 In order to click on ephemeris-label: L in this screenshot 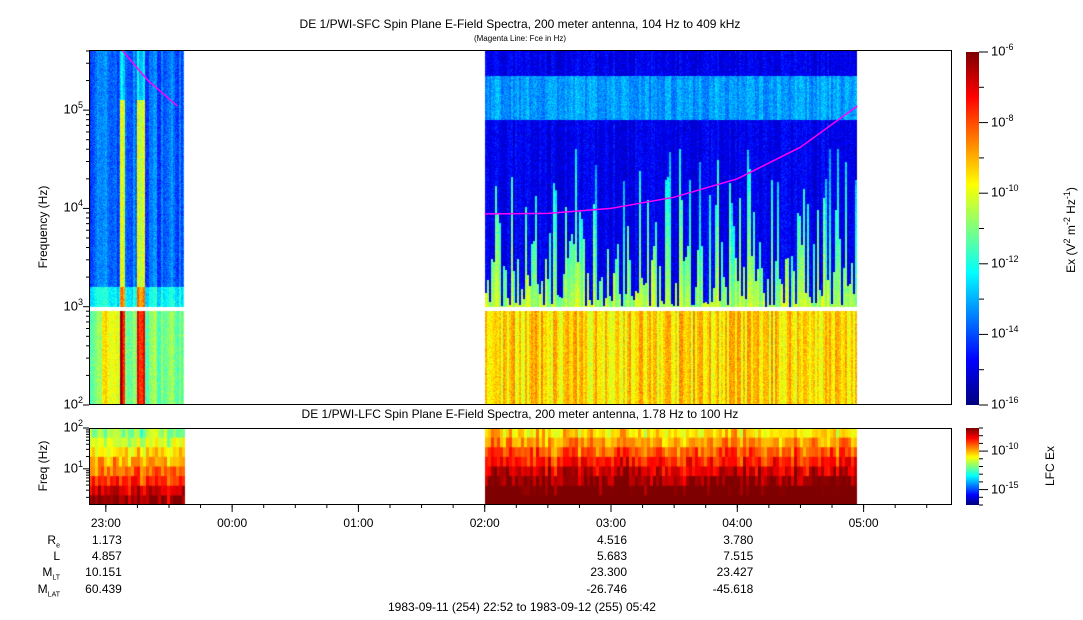, I will do `click(56, 557)`.